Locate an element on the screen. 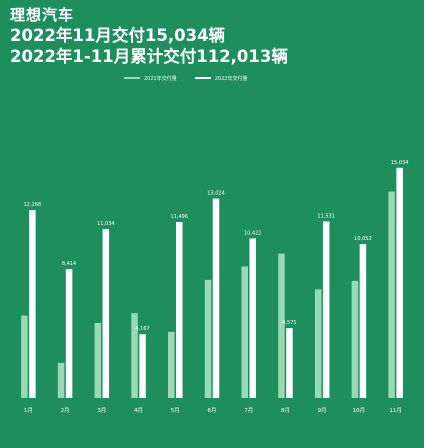 The width and height of the screenshot is (424, 448). bar-2022-value-label-10: 10,052 is located at coordinates (363, 239).